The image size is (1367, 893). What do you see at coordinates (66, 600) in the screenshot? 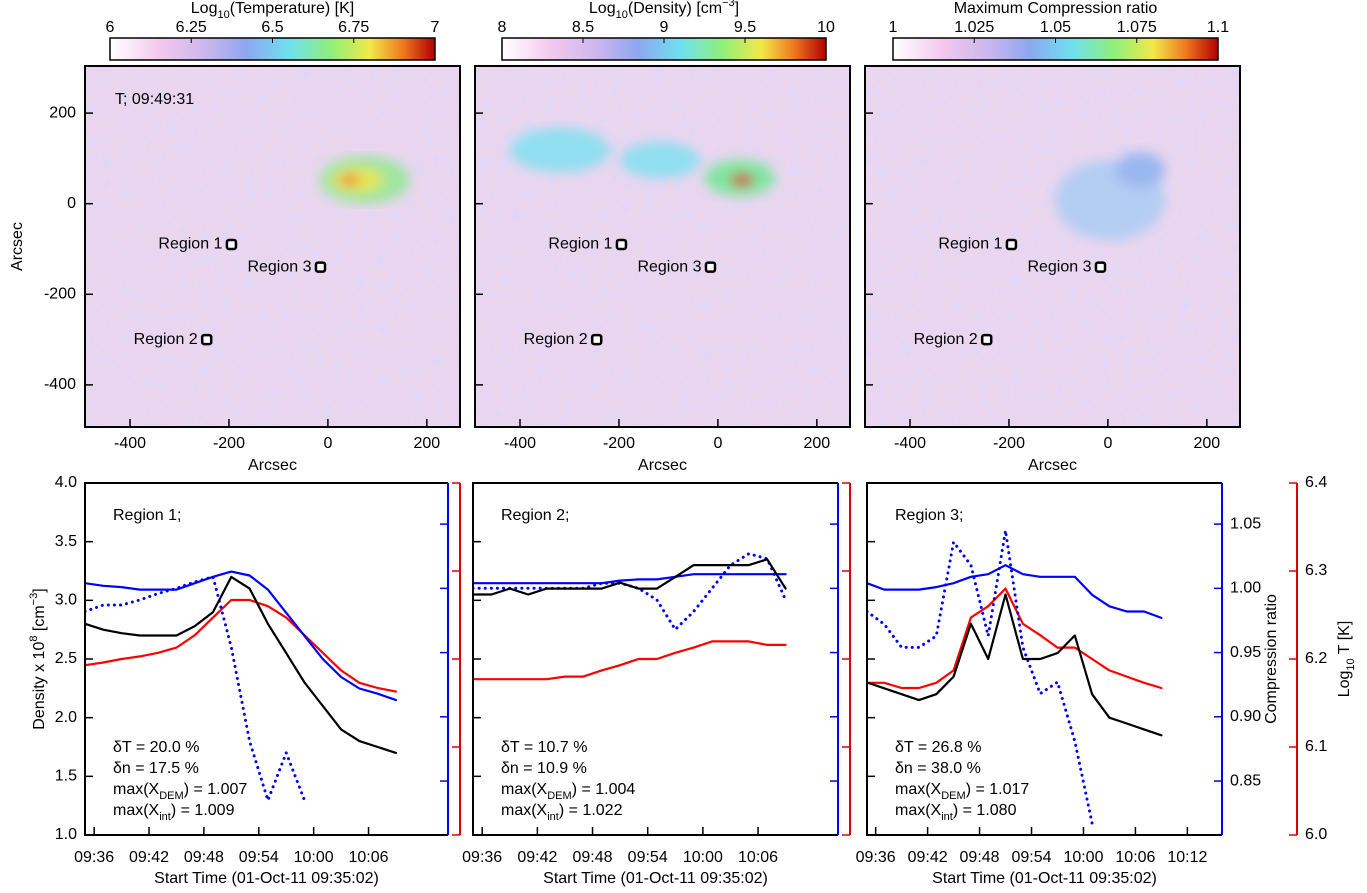
I see `y-tick-label: 3.0` at bounding box center [66, 600].